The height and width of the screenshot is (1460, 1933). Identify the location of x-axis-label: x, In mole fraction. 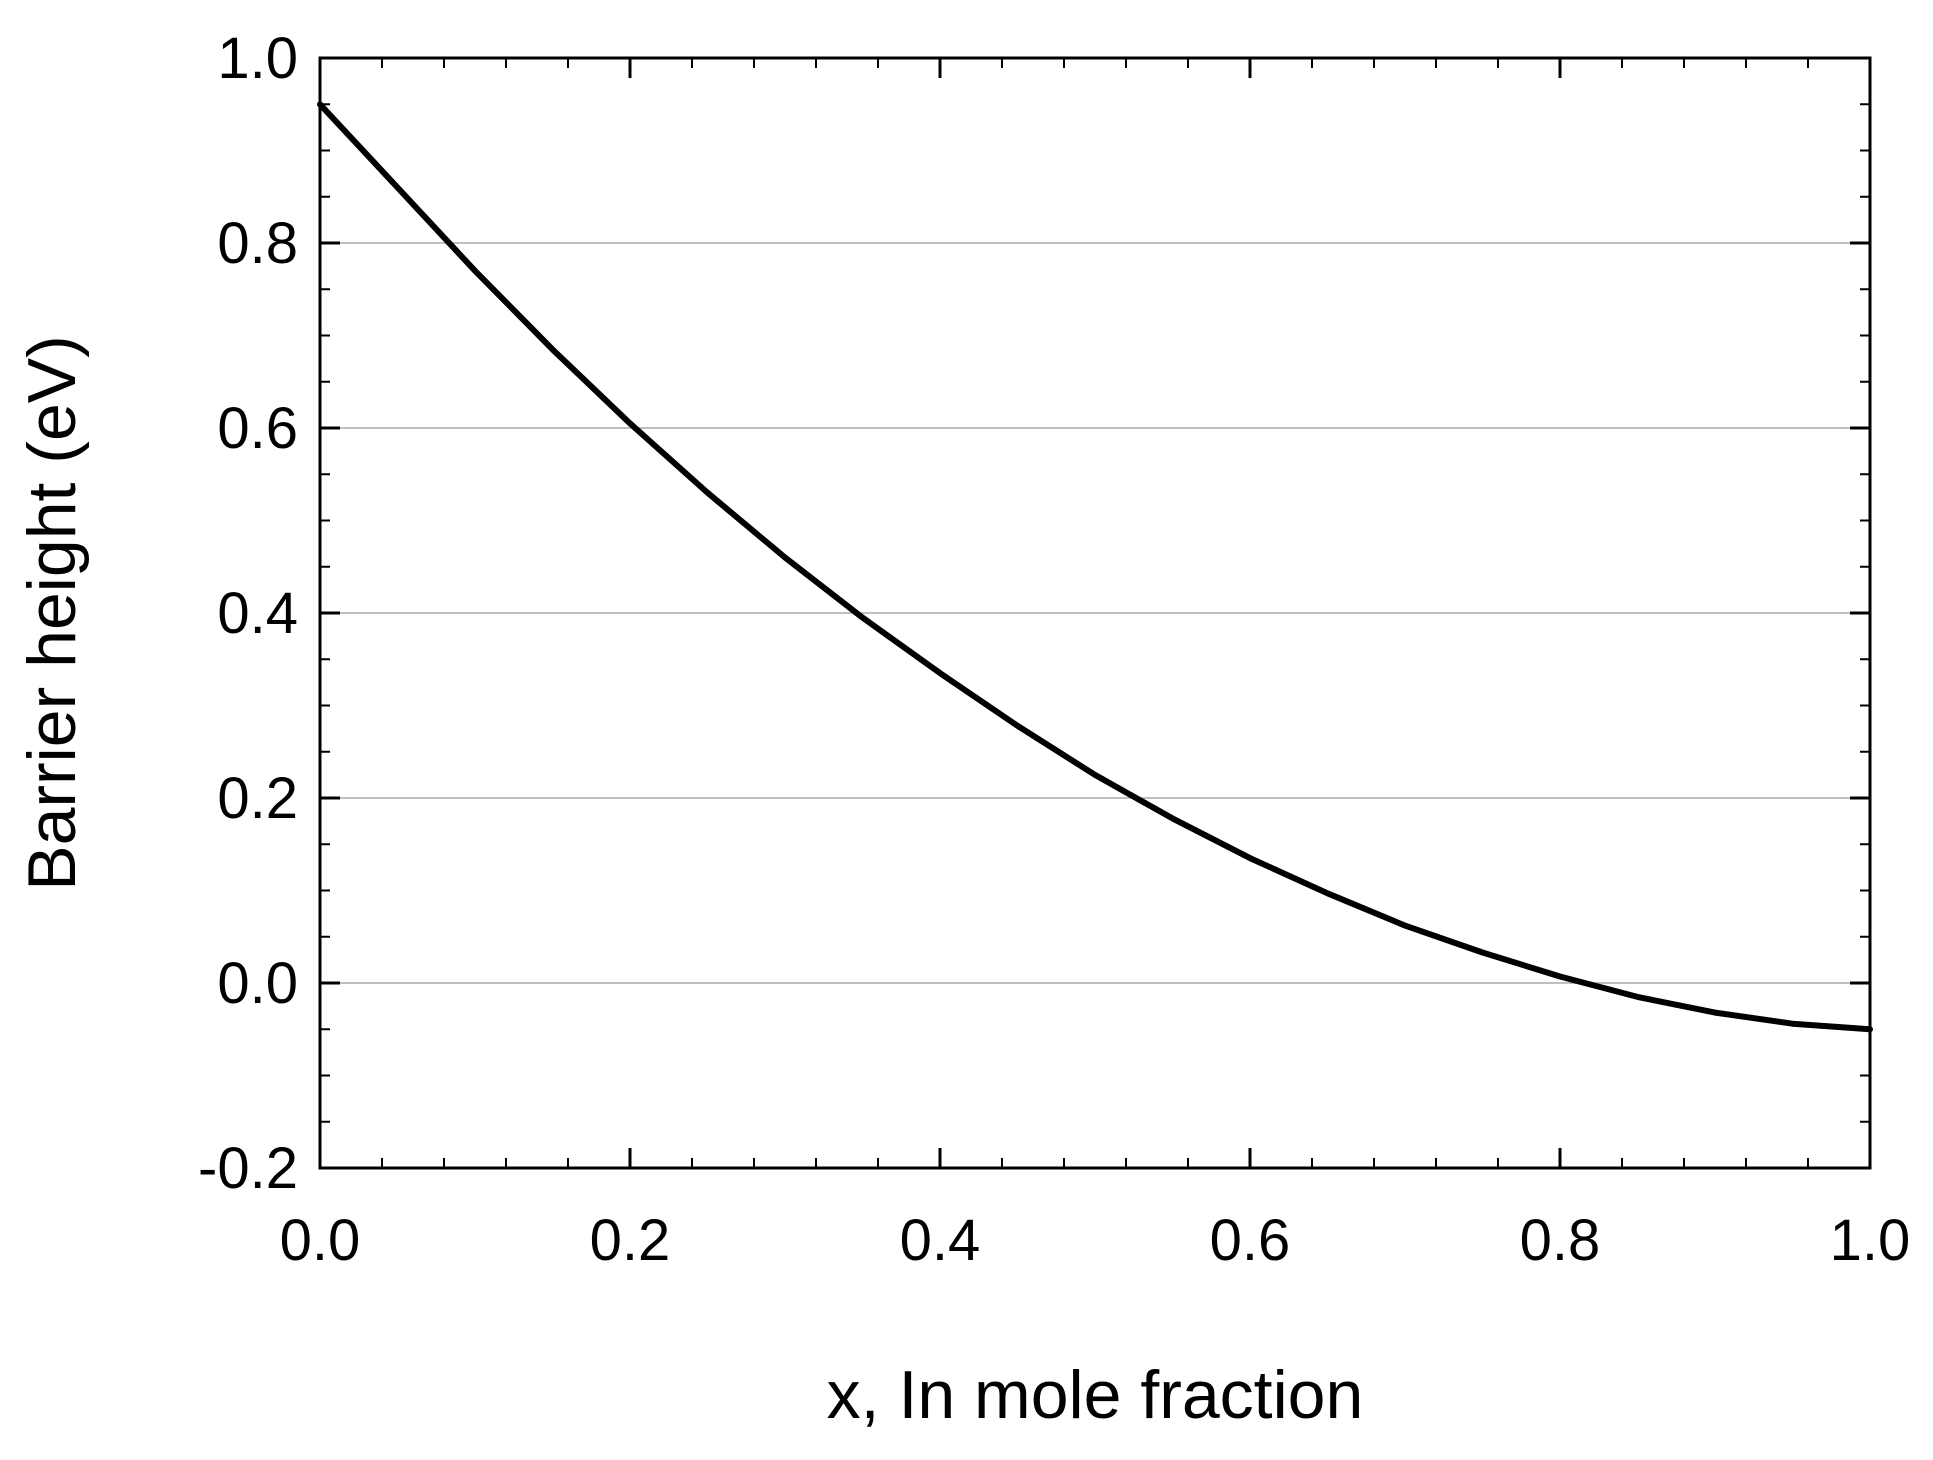
(1095, 1395).